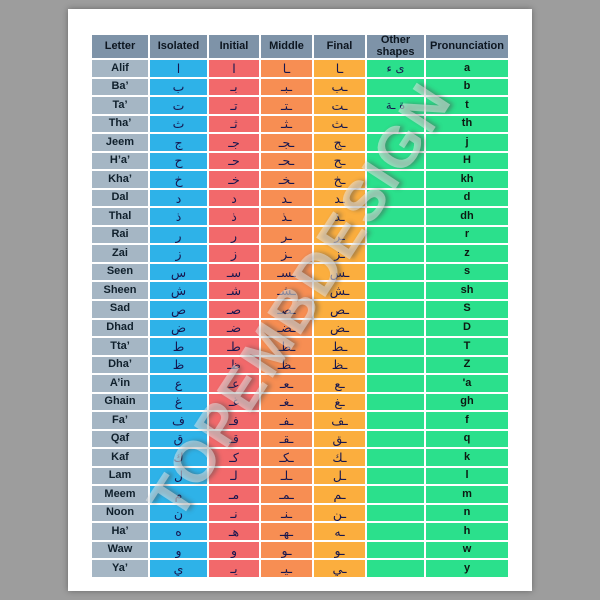 The height and width of the screenshot is (600, 600). What do you see at coordinates (300, 346) in the screenshot?
I see `table-row: Tta’ ط طـ ـطـ ـط T` at bounding box center [300, 346].